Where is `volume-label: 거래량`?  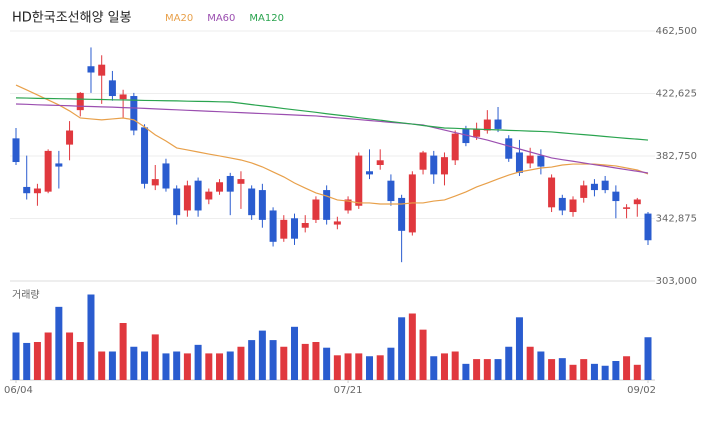 volume-label: 거래량 is located at coordinates (26, 295).